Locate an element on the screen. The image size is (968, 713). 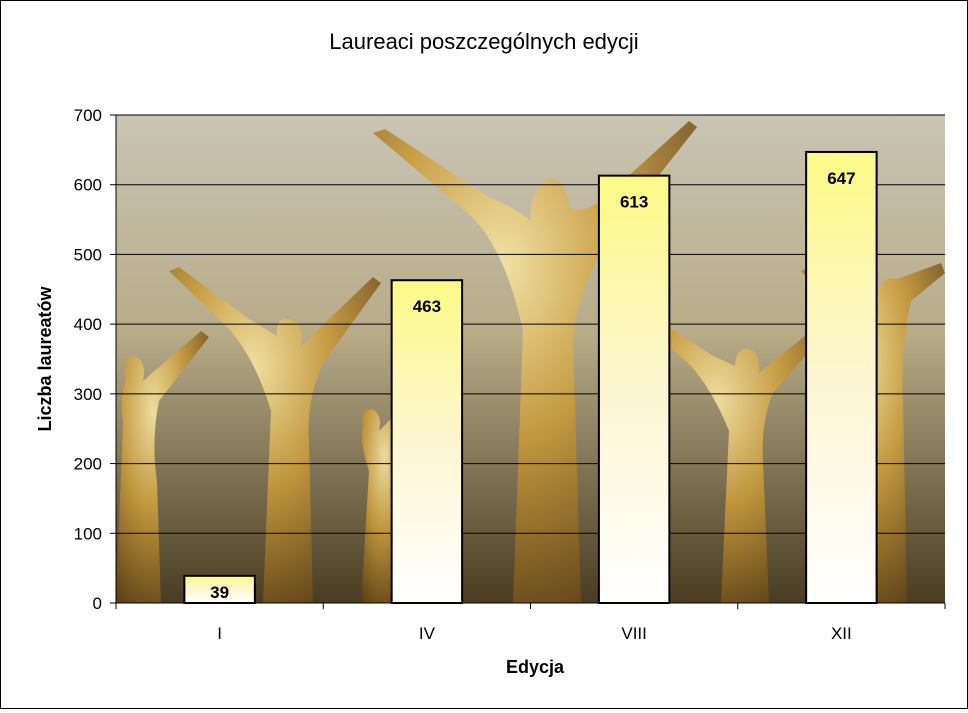
x-tick-label: VIII is located at coordinates (634, 633).